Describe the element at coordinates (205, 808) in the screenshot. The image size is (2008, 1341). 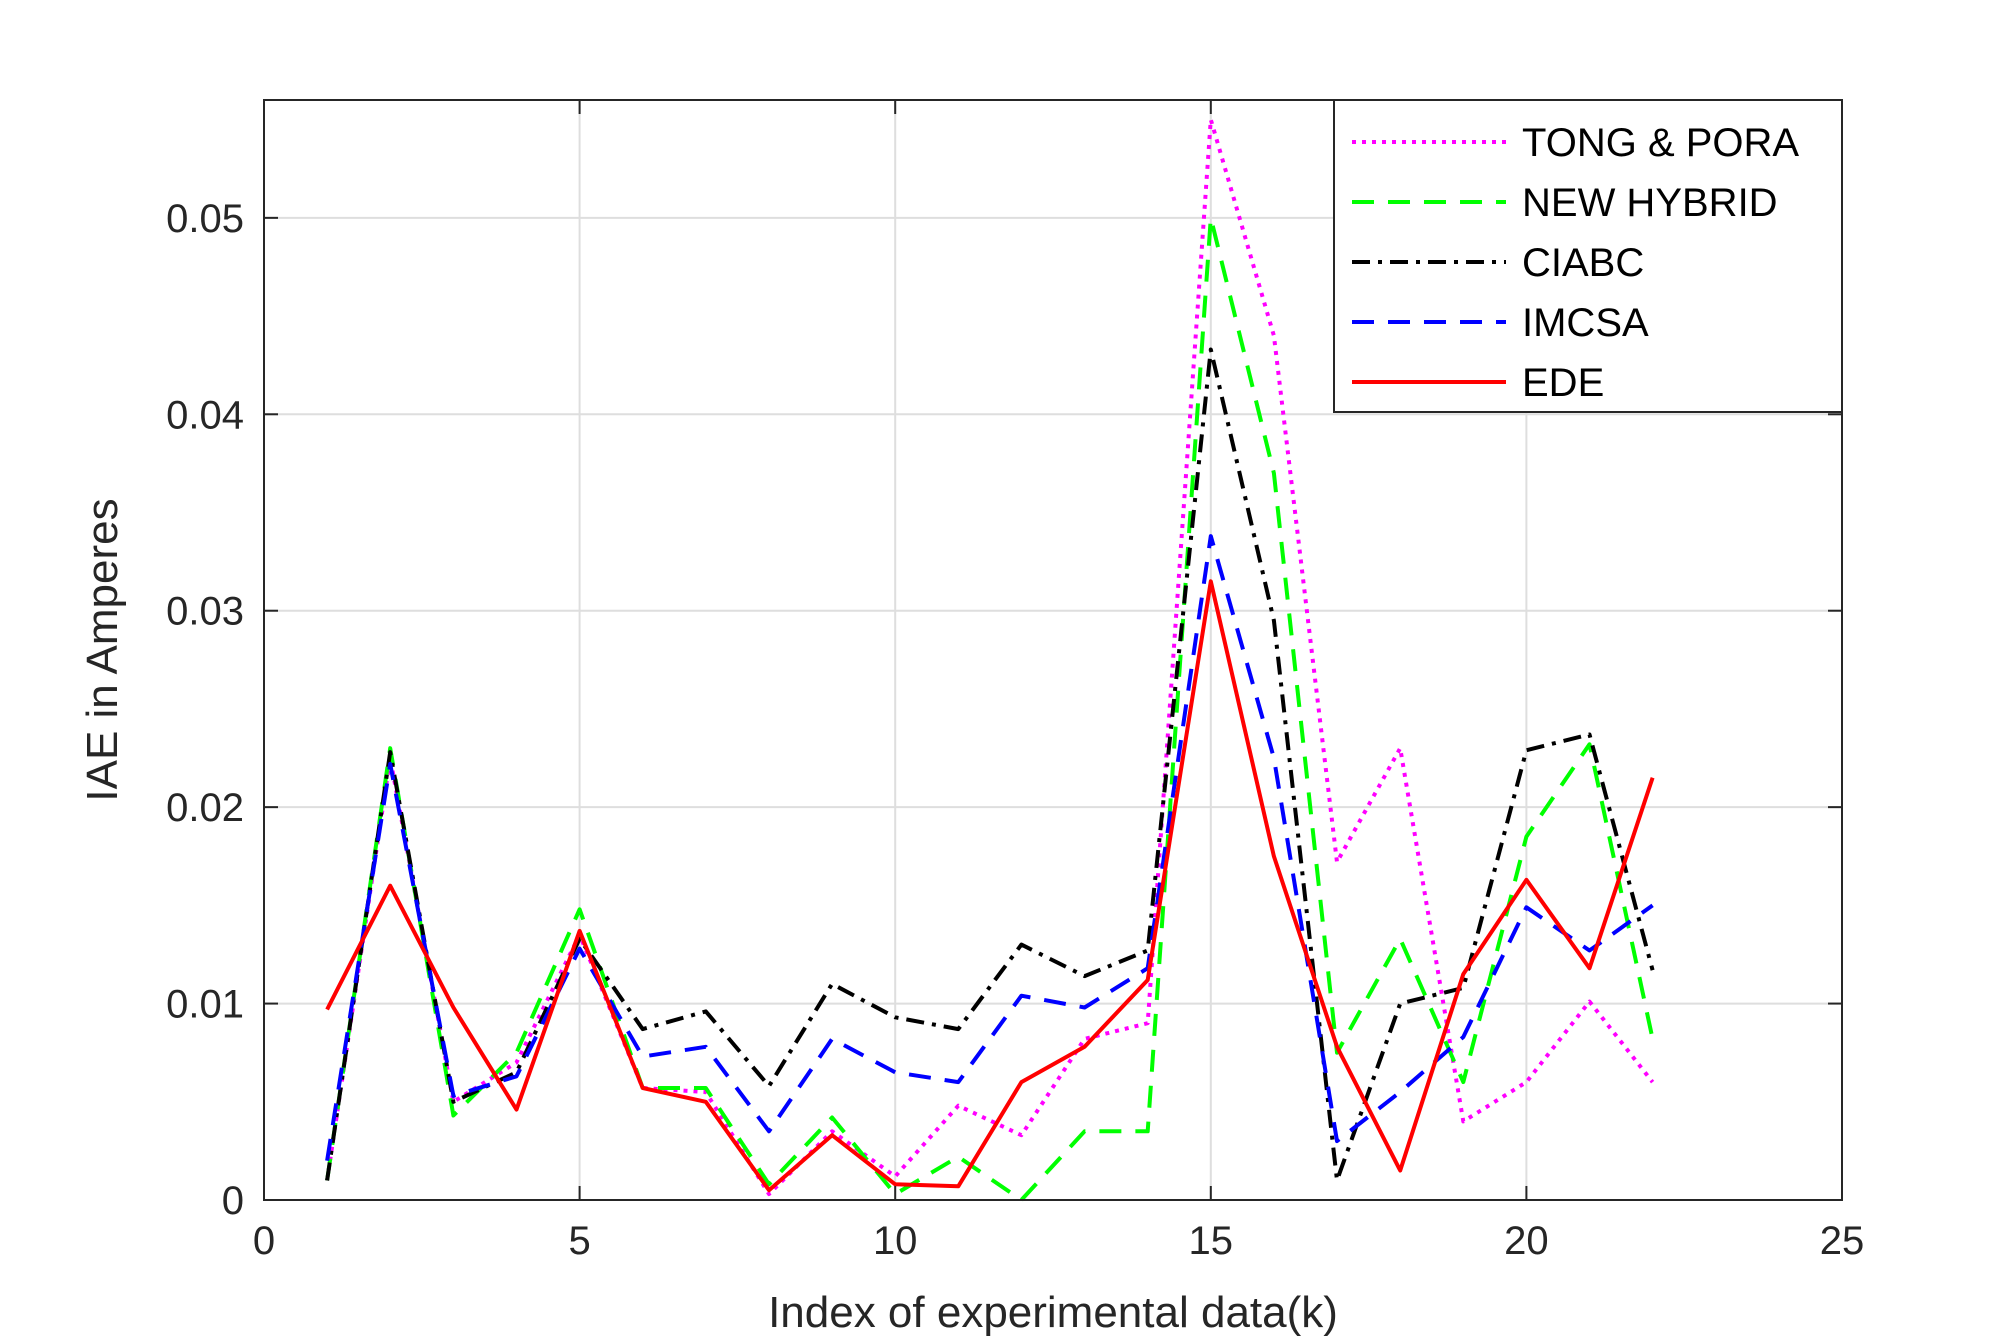
I see `y-tick-label: 0.02` at that location.